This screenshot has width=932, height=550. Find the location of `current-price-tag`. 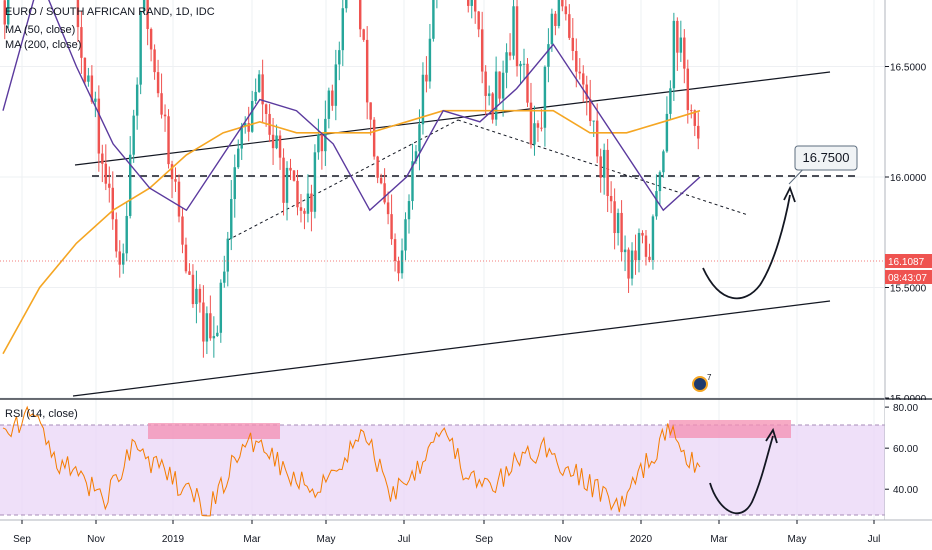

current-price-tag is located at coordinates (908, 261).